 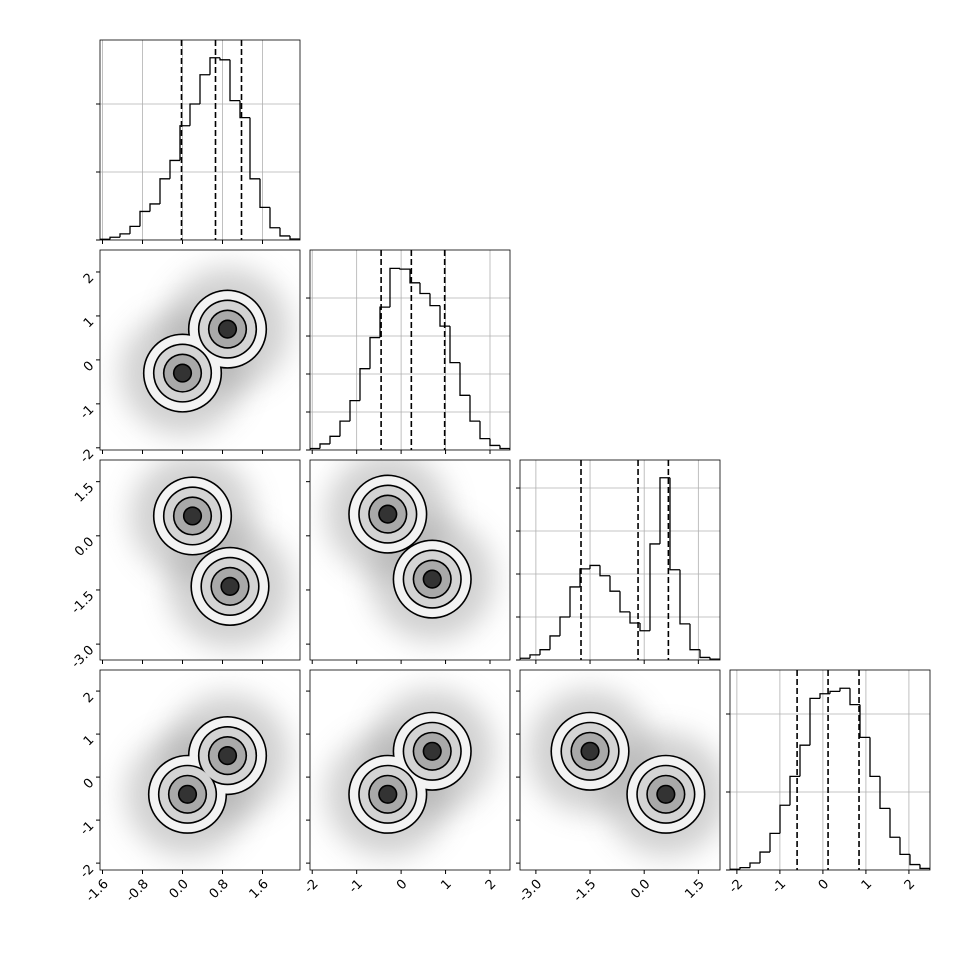 I want to click on x-tick-label: -3.0, so click(x=531, y=891).